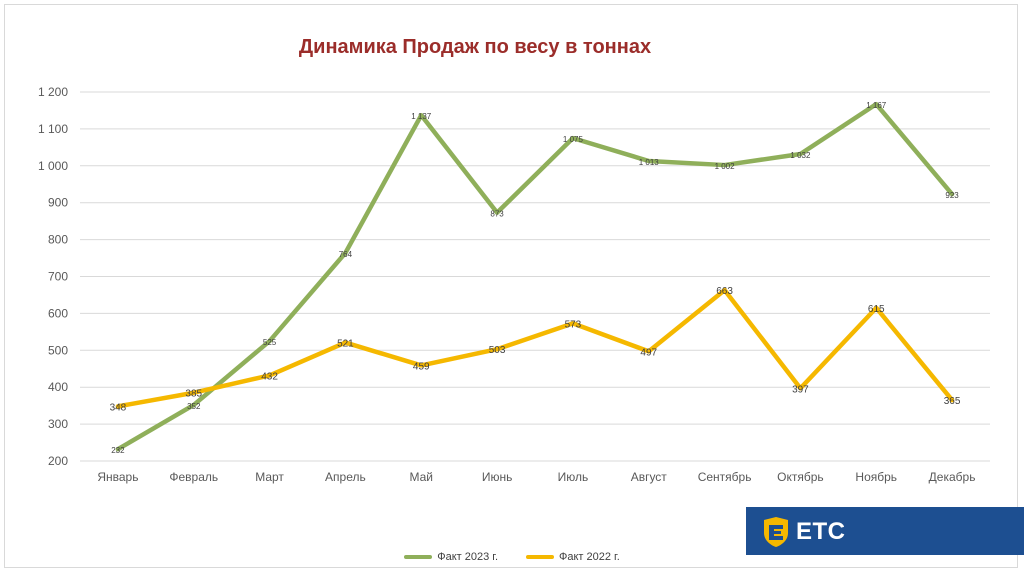  Describe the element at coordinates (269, 477) in the screenshot. I see `x-tick-label: Март` at that location.